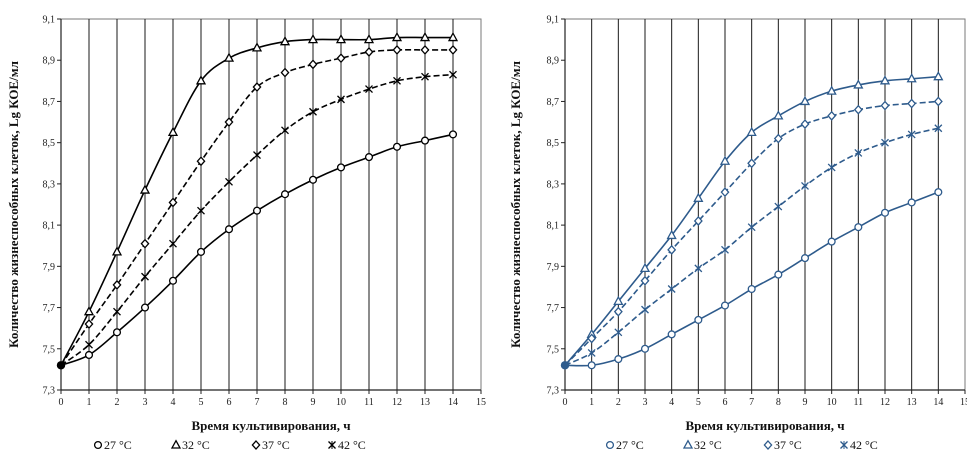 The height and width of the screenshot is (461, 967). What do you see at coordinates (49, 61) in the screenshot?
I see `left-y-tick-label: 8,9` at bounding box center [49, 61].